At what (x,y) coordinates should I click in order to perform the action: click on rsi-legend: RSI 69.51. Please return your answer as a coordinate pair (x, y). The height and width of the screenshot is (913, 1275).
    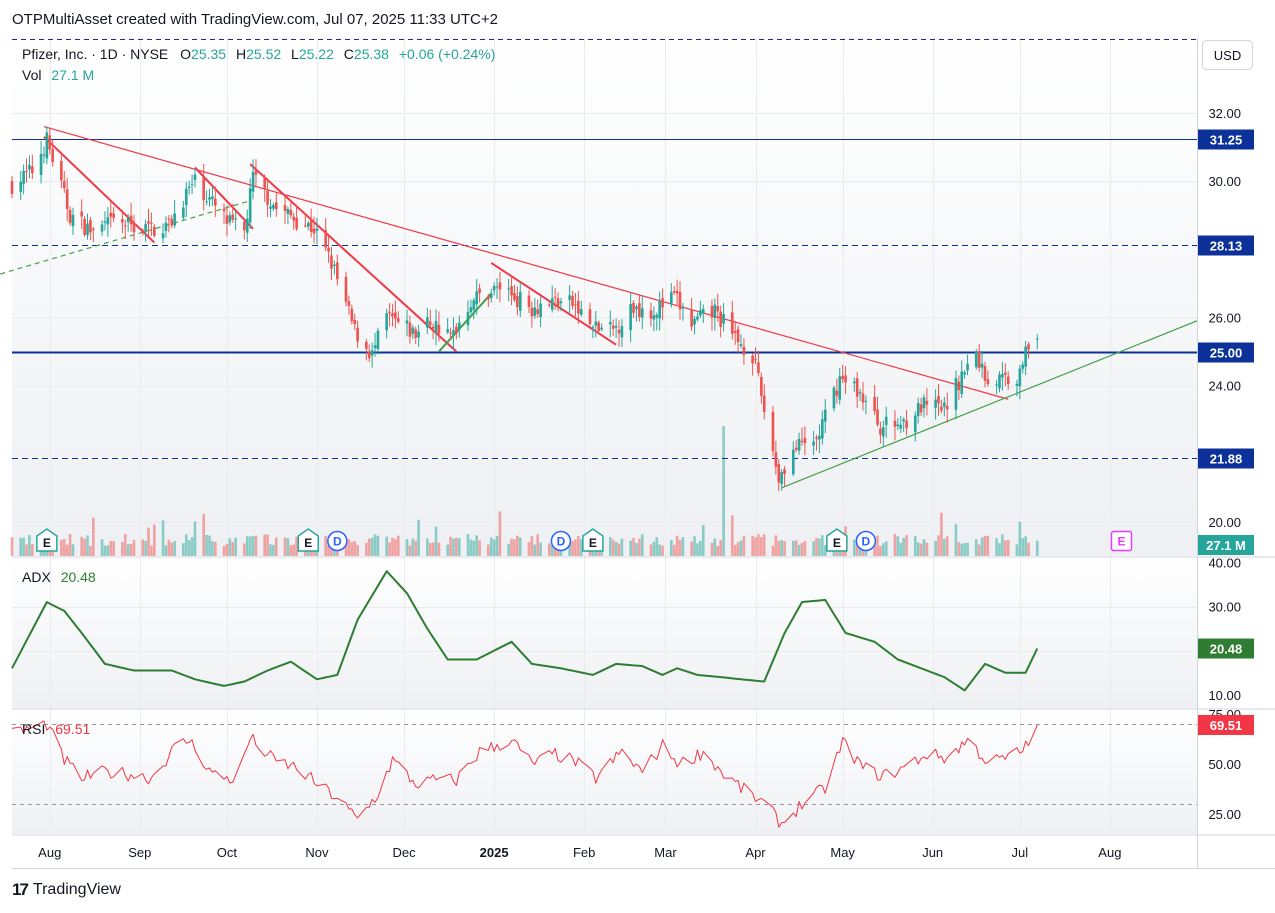
    Looking at the image, I should click on (56, 729).